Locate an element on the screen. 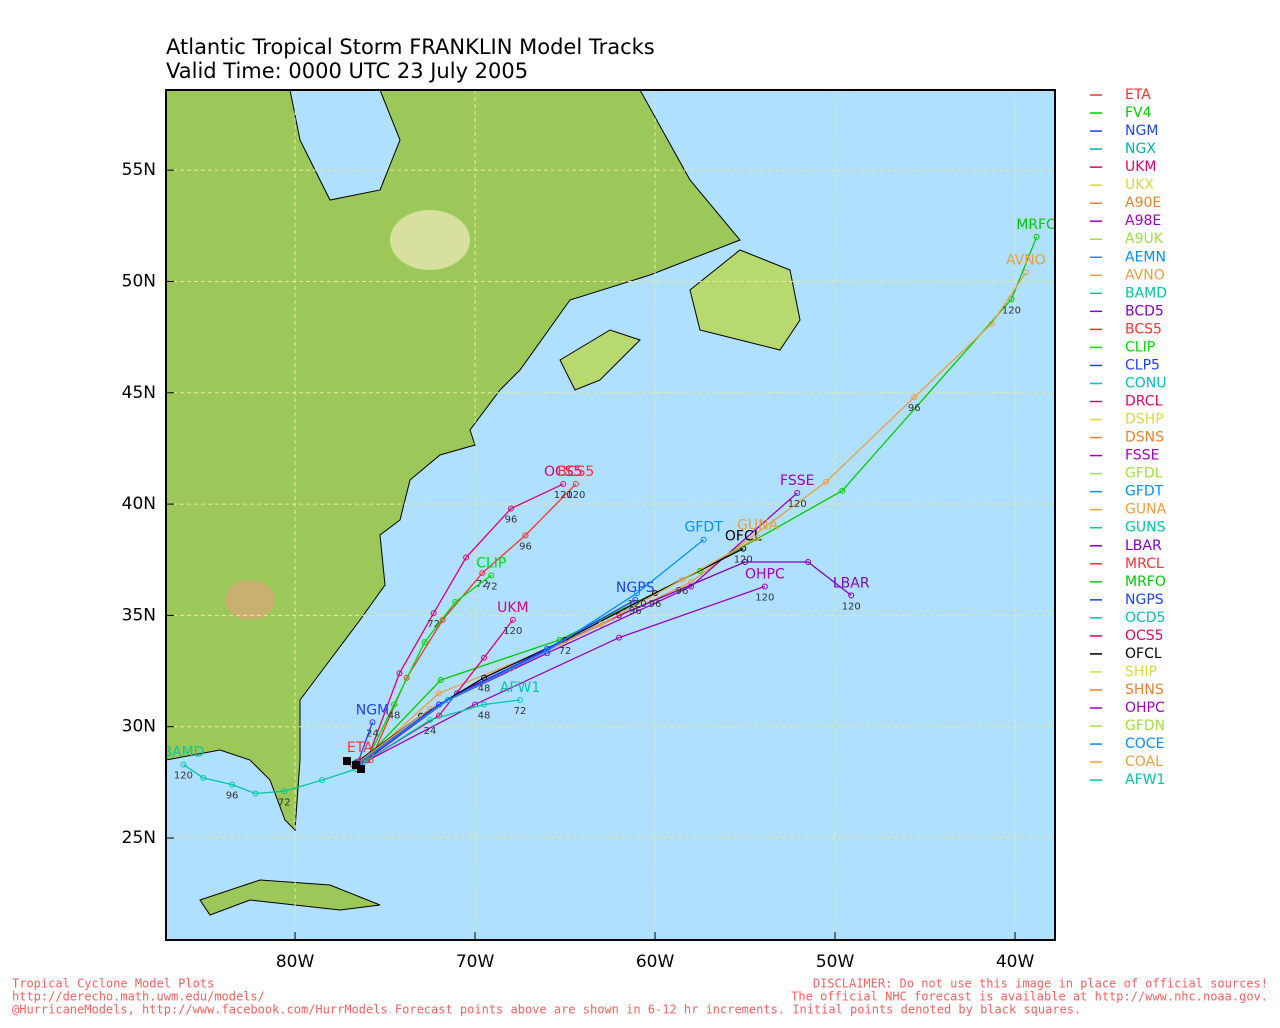  legend-label: SHIP is located at coordinates (1141, 672).